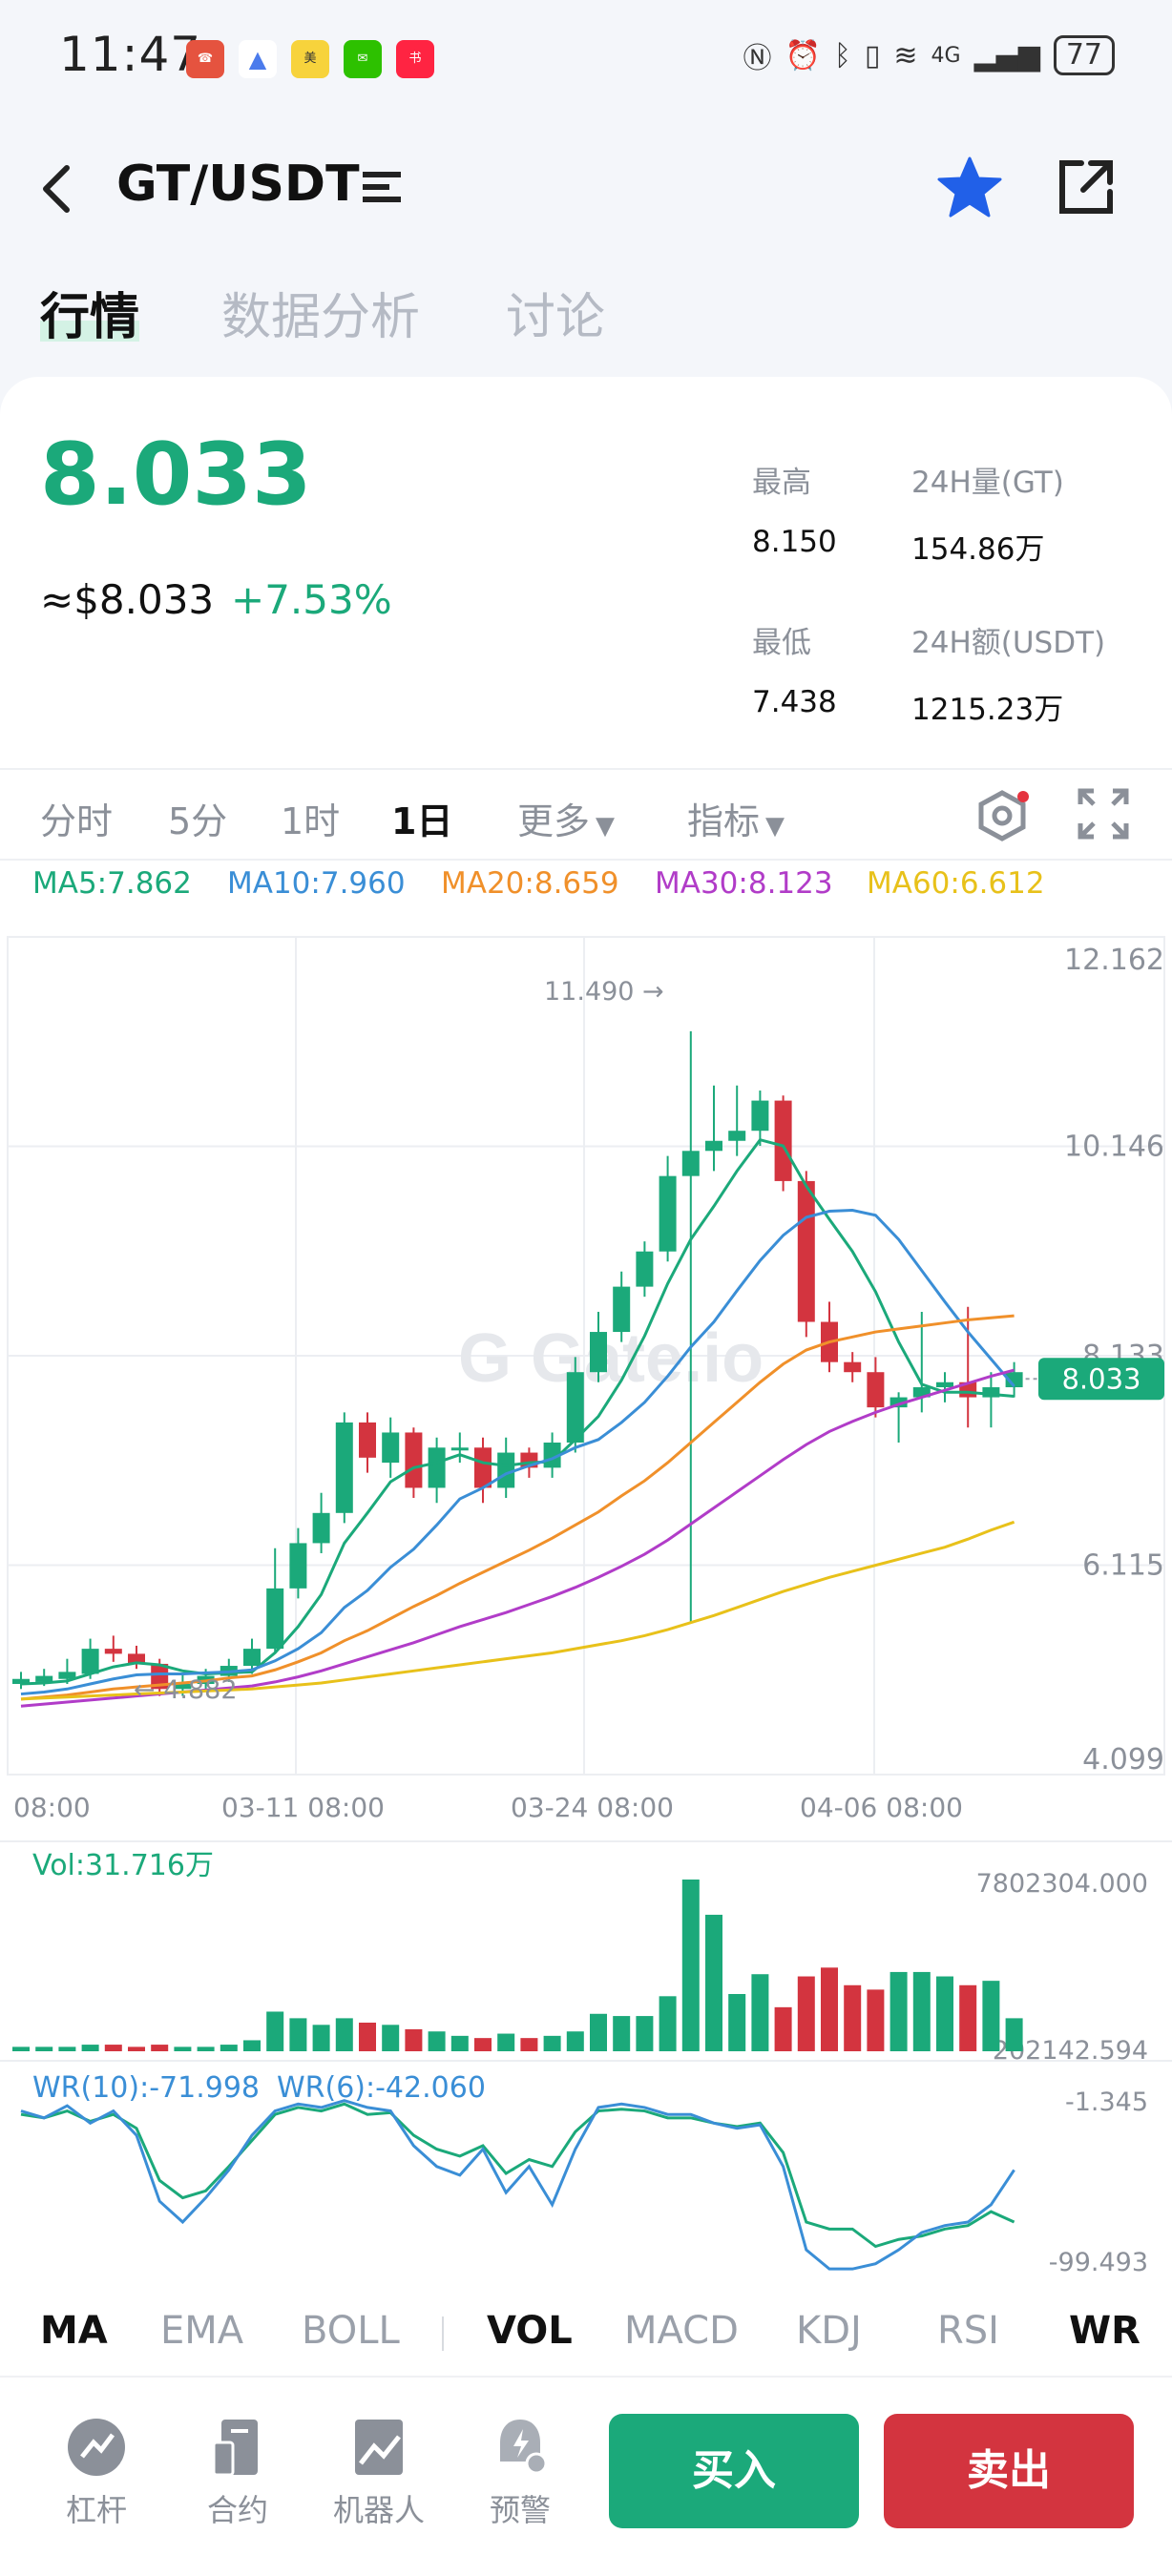 Image resolution: width=1172 pixels, height=2576 pixels. Describe the element at coordinates (946, 55) in the screenshot. I see `signal-icon: 4G` at that location.